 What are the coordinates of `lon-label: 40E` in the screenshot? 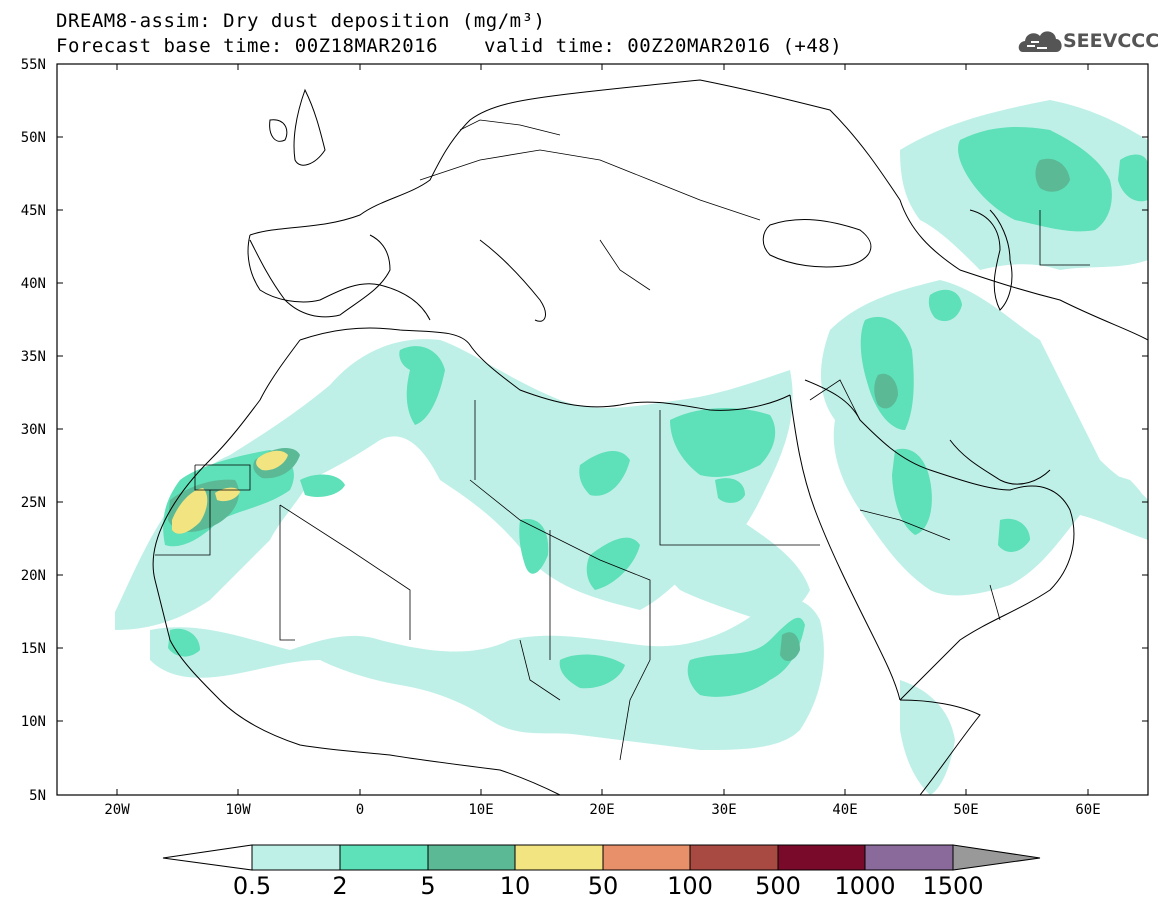 It's located at (844, 810).